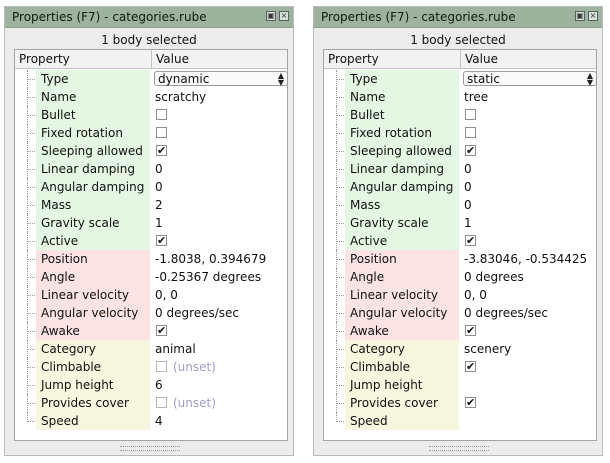  I want to click on property-row-category: Category animal, so click(151, 349).